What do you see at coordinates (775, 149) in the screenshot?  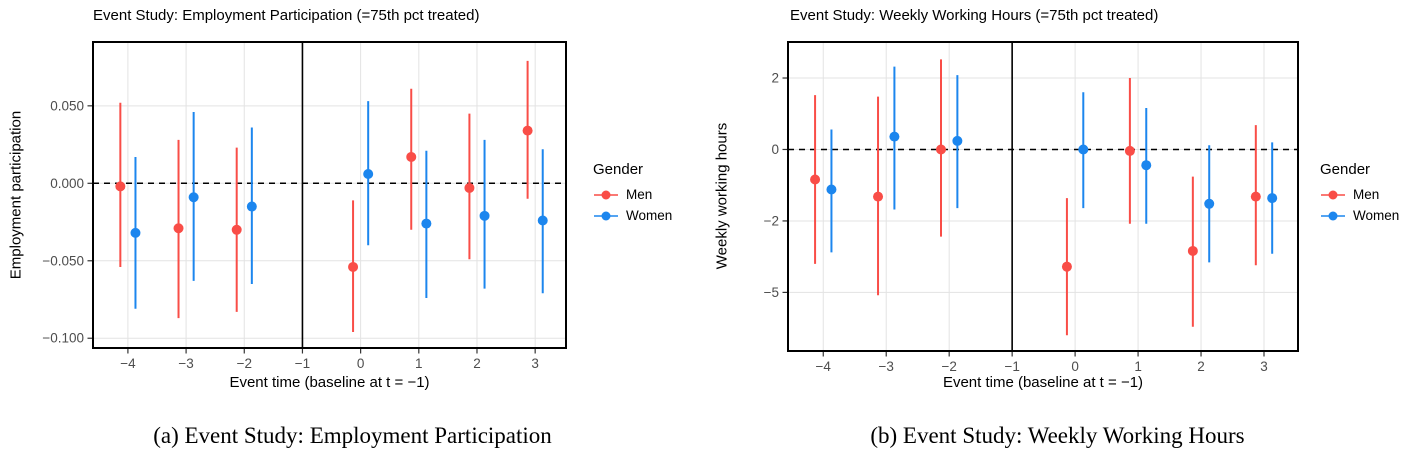 I see `y-tick-label: 0` at bounding box center [775, 149].